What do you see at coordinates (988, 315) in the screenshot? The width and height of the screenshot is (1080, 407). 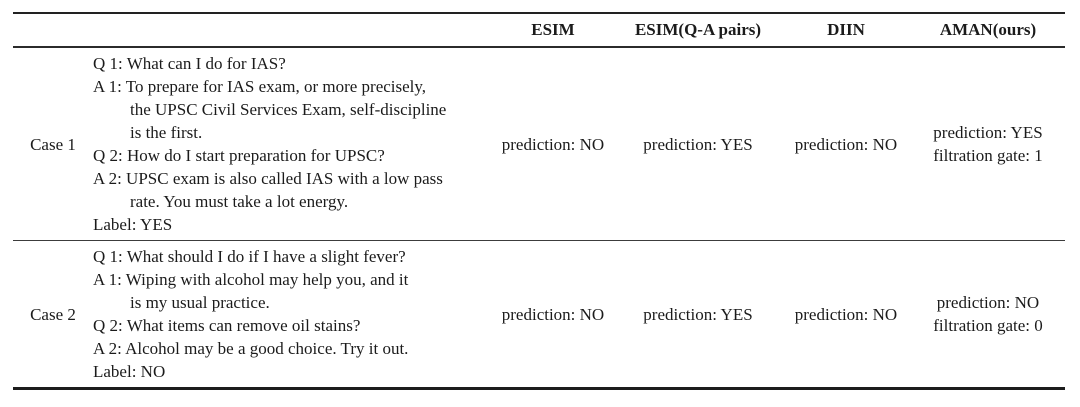 I see `case-2-aman-prediction: prediction: NO filtration gate: 0` at bounding box center [988, 315].